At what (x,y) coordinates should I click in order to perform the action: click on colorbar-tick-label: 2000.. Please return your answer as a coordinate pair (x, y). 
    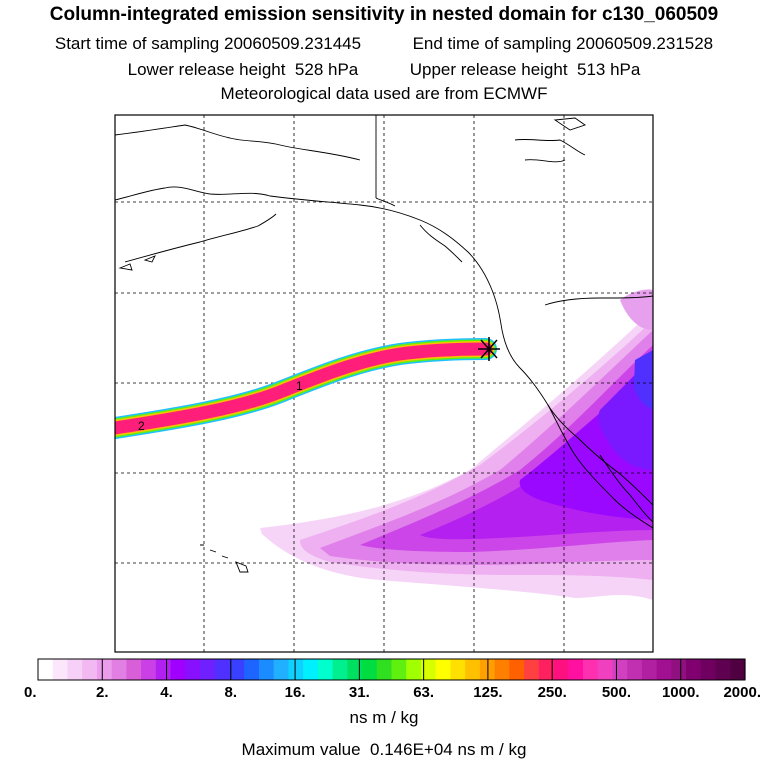
    Looking at the image, I should click on (742, 692).